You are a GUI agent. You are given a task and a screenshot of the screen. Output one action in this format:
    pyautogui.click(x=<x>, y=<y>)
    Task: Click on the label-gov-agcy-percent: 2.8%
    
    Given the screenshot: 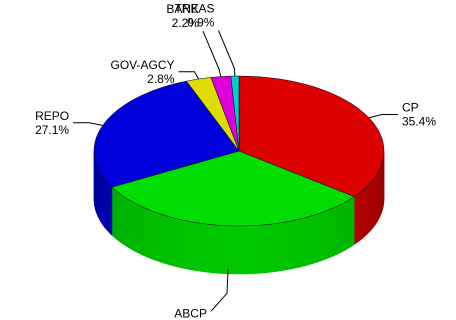 What is the action you would take?
    pyautogui.click(x=161, y=79)
    